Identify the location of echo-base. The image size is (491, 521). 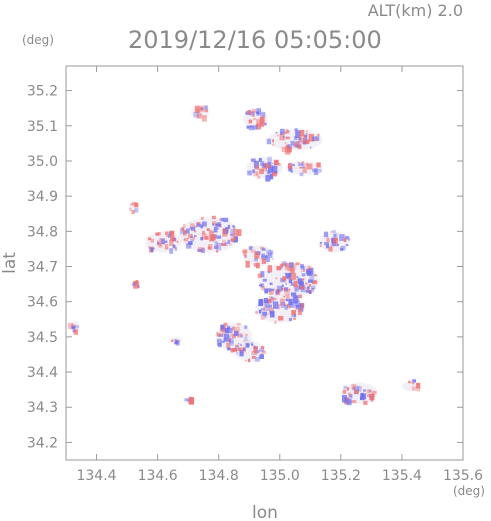
(359, 393).